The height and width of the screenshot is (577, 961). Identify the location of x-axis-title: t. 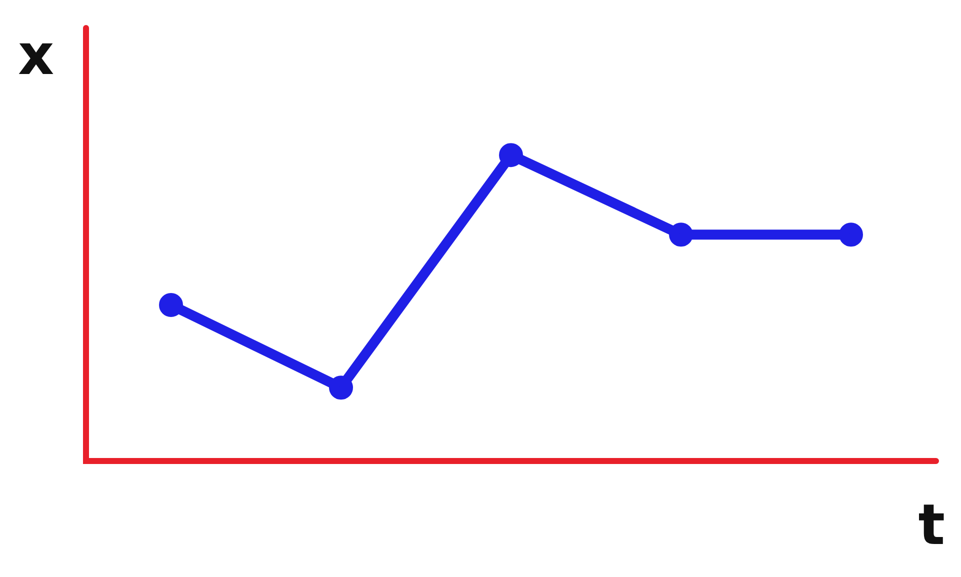
(931, 525).